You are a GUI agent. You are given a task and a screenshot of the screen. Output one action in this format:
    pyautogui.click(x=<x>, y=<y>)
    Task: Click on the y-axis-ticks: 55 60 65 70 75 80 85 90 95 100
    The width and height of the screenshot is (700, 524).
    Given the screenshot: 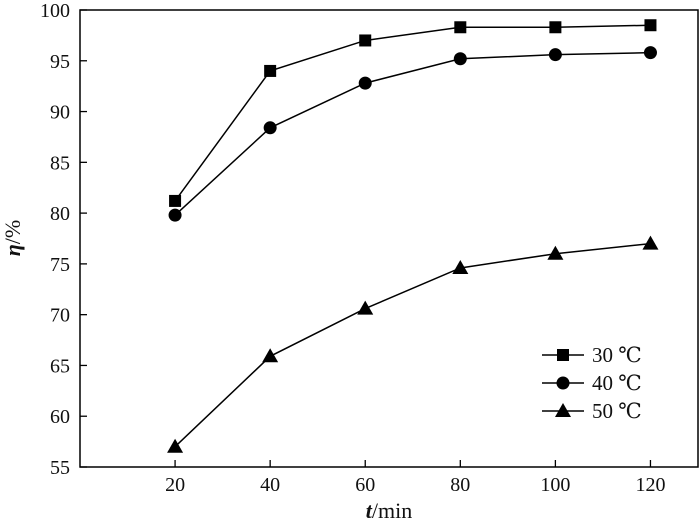 What is the action you would take?
    pyautogui.click(x=63, y=239)
    